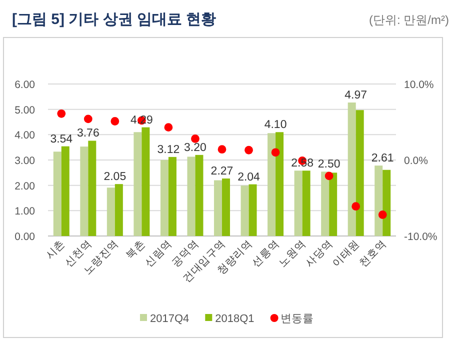 The image size is (453, 349). What do you see at coordinates (329, 164) in the screenshot?
I see `data-label: 2.50` at bounding box center [329, 164].